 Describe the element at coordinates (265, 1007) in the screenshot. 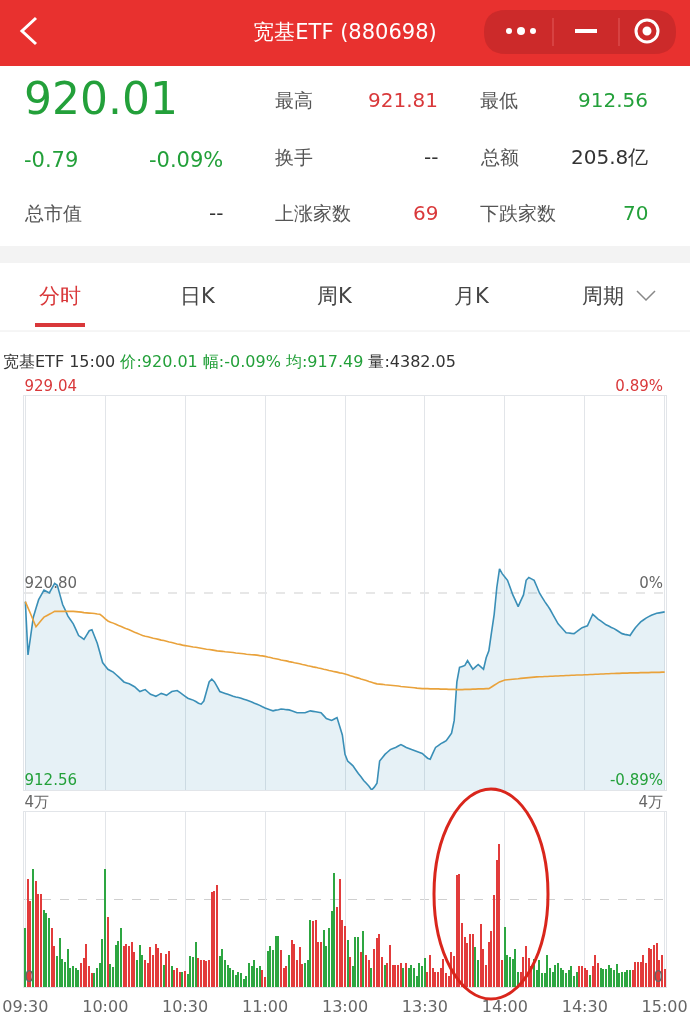

I see `x-tick-label: 11:00` at that location.